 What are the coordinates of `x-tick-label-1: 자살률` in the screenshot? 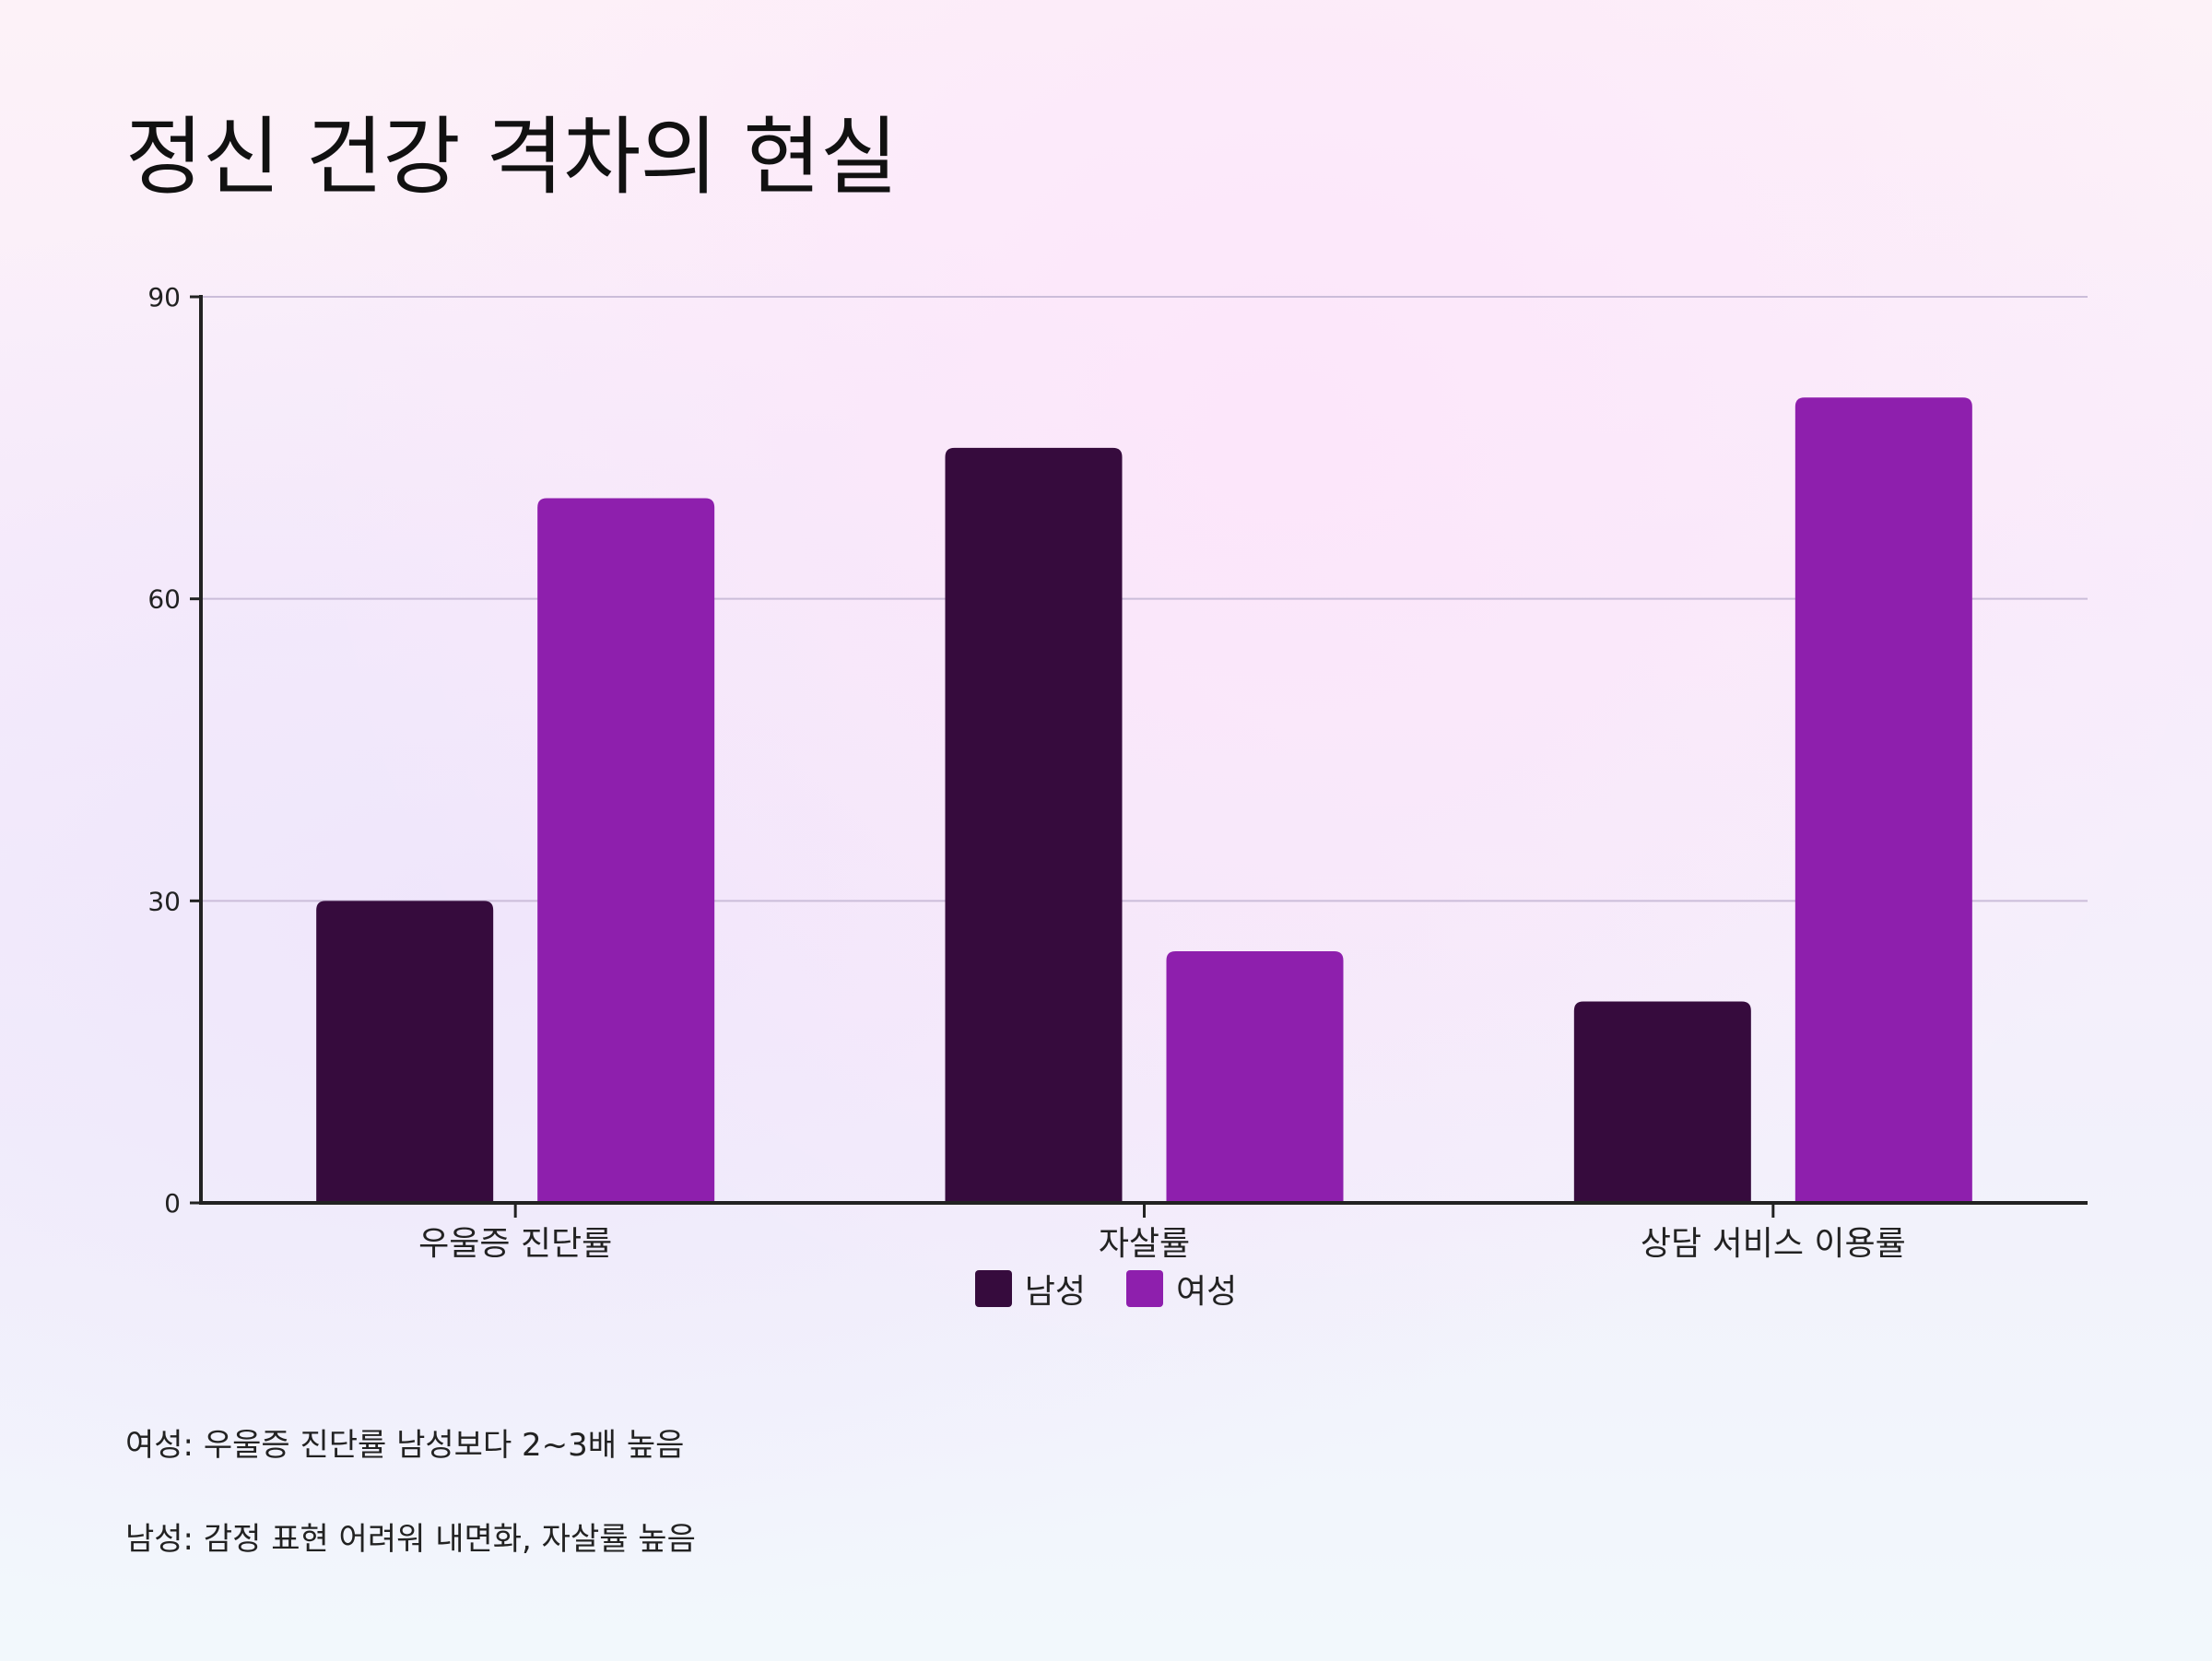 It's located at (1144, 1244).